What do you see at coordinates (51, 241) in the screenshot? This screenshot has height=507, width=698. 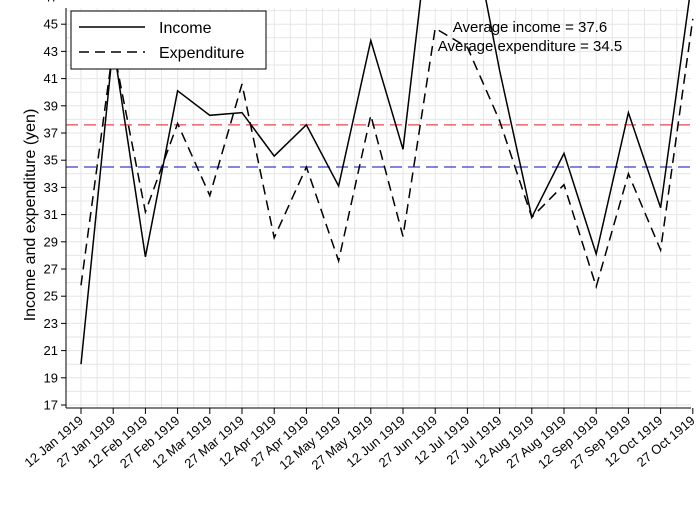 I see `y-tick-label: 29` at bounding box center [51, 241].